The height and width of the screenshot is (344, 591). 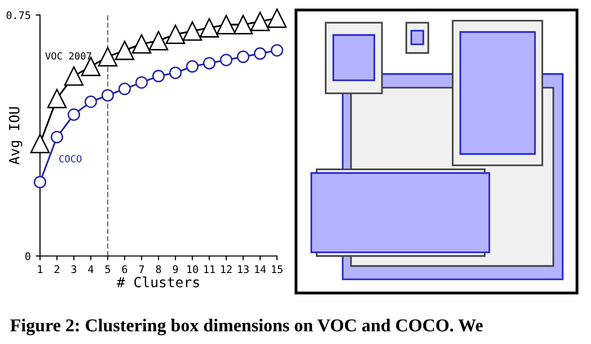 What do you see at coordinates (175, 269) in the screenshot?
I see `x-tick-label: 9` at bounding box center [175, 269].